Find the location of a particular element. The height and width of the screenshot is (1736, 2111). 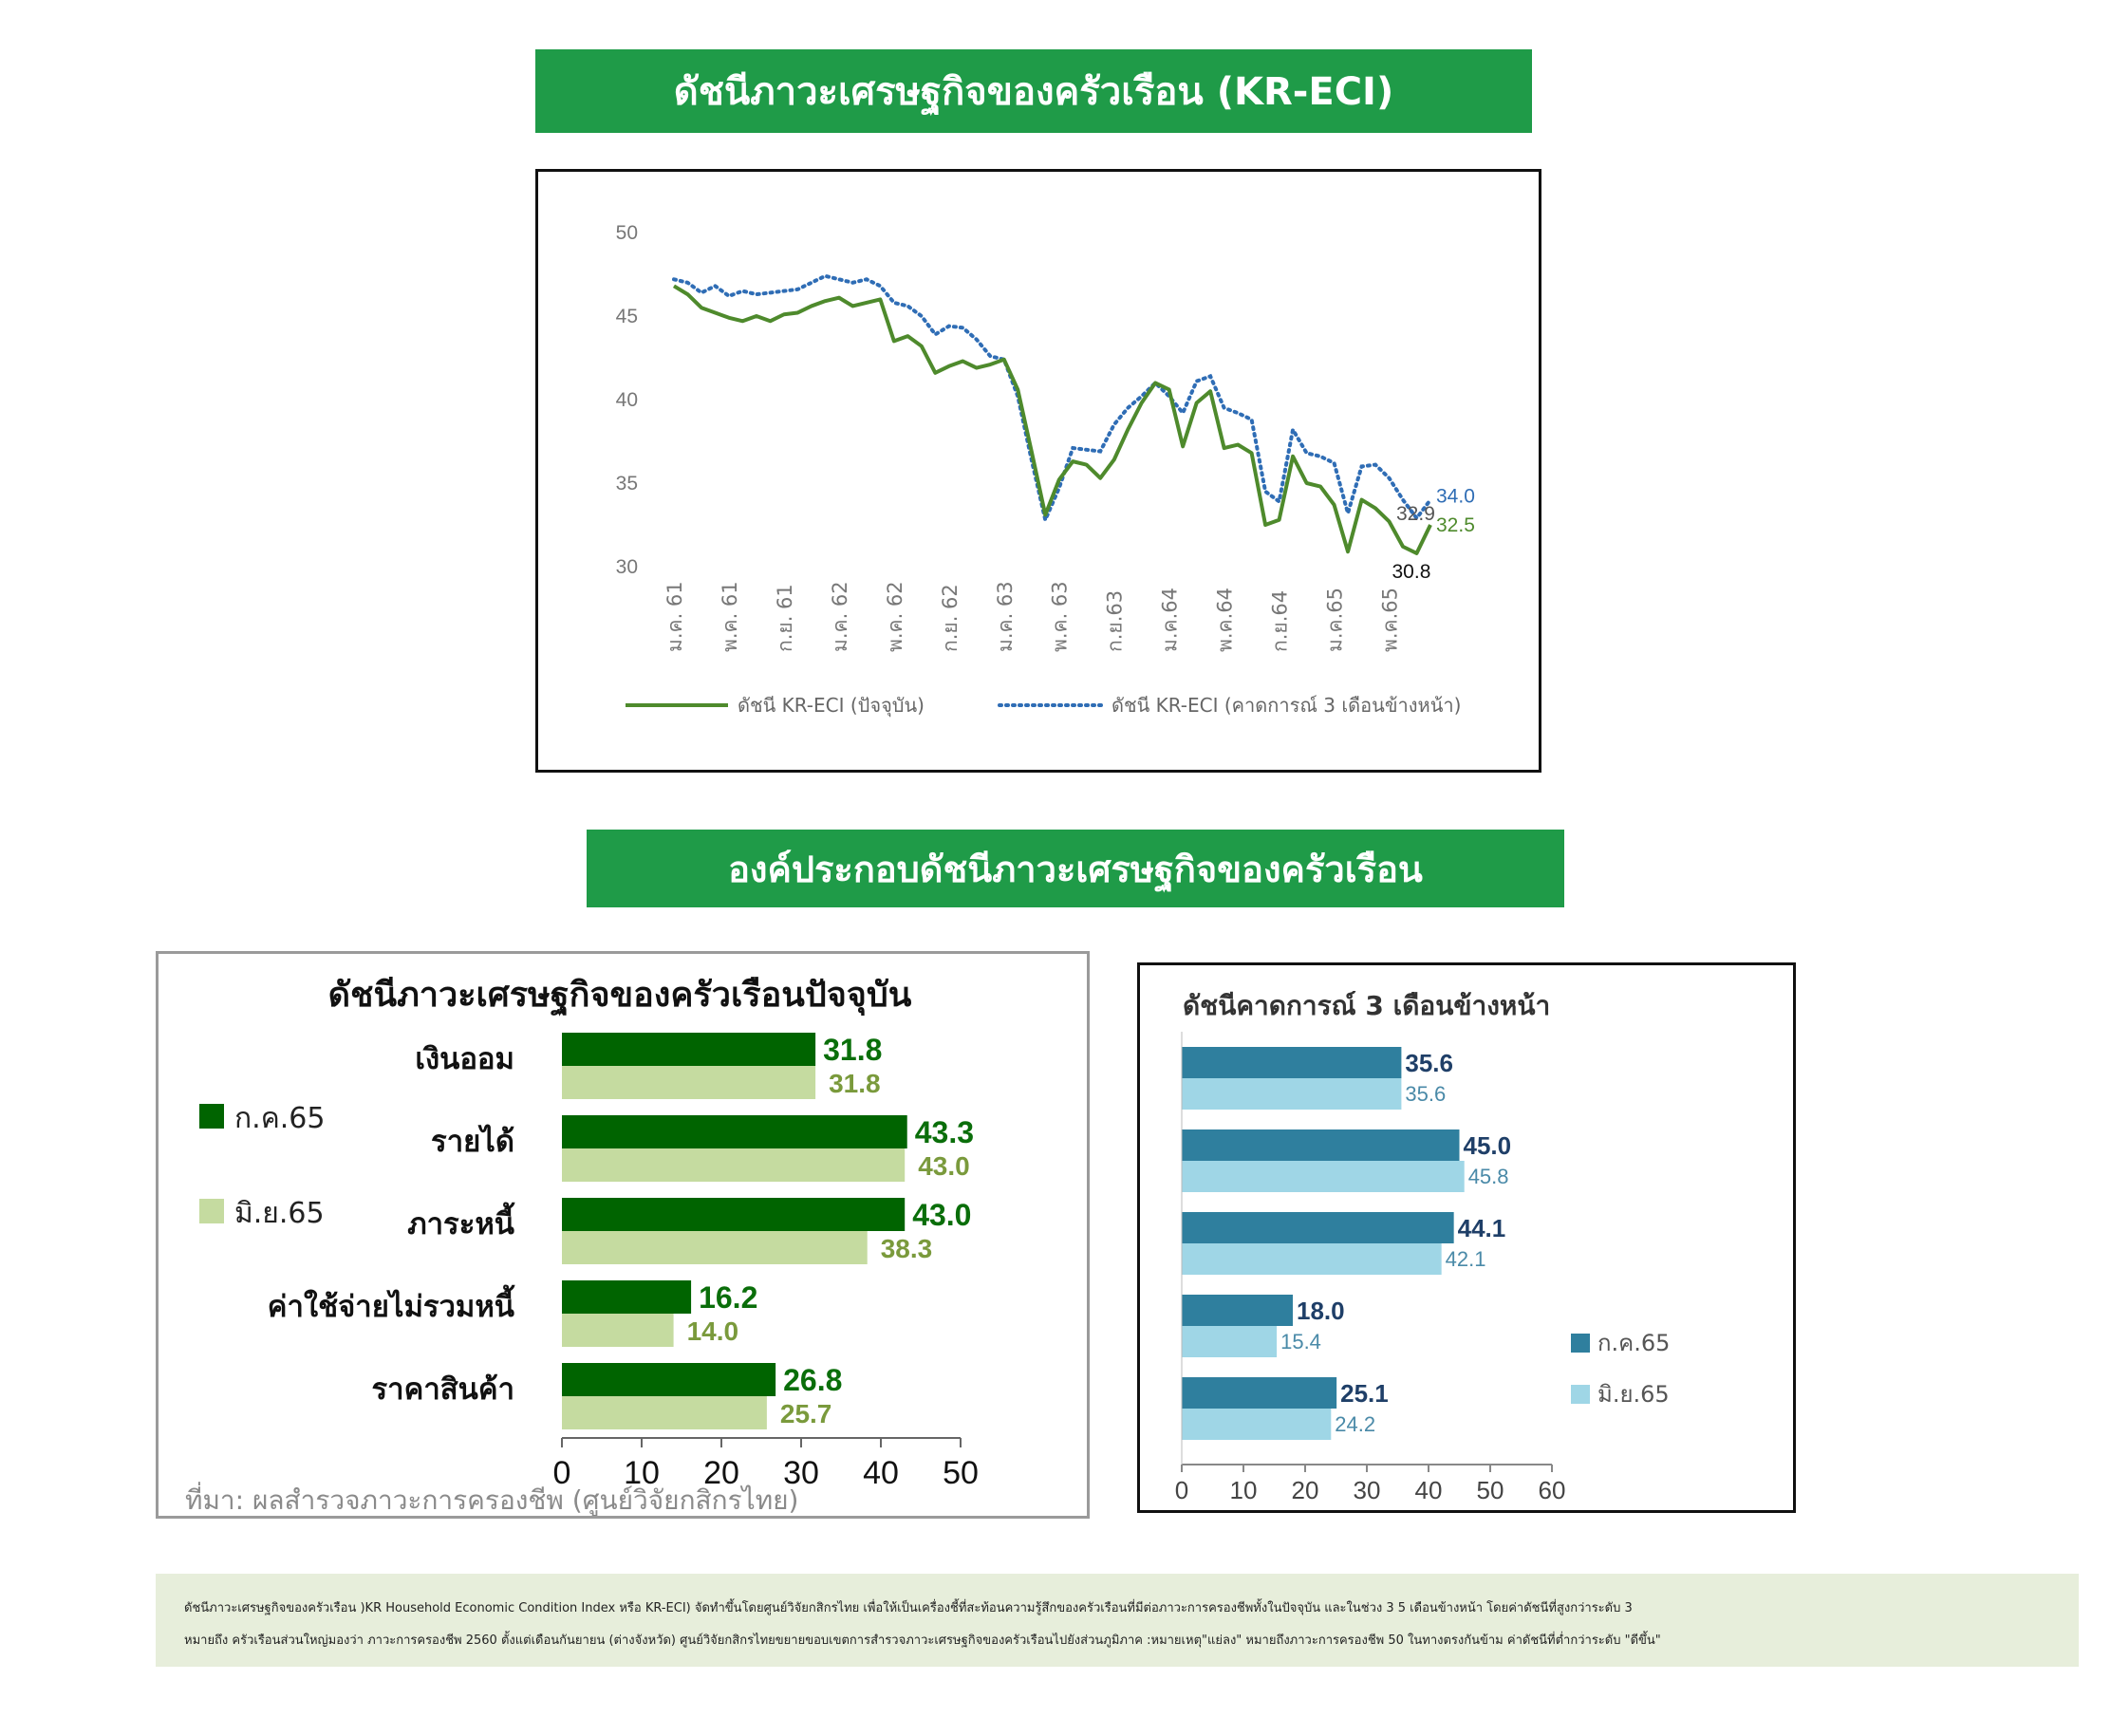

value-label-jul65: 26.8 is located at coordinates (813, 1380).